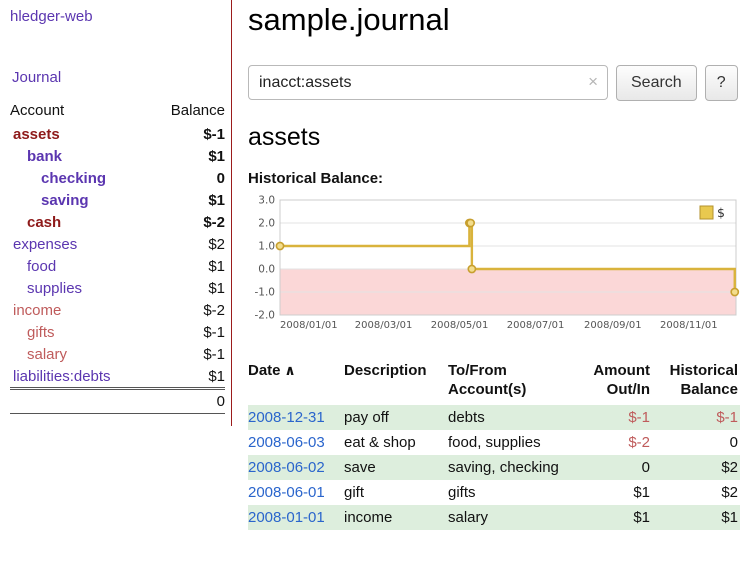 The width and height of the screenshot is (742, 582). Describe the element at coordinates (265, 315) in the screenshot. I see `y-tick-label: -2.0` at that location.